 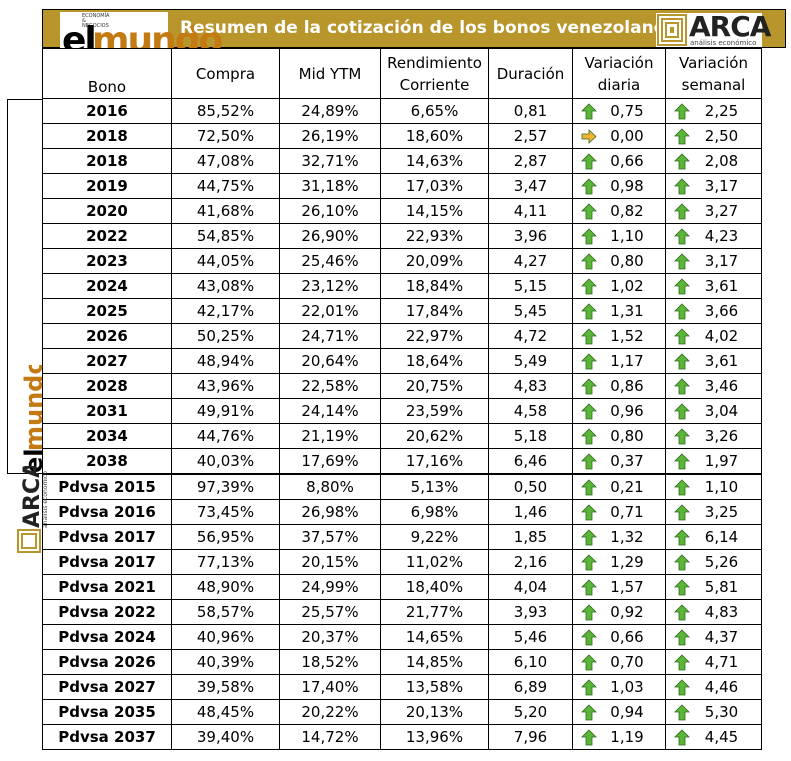 What do you see at coordinates (713, 512) in the screenshot?
I see `variacion-semanal-cell: 3,25` at bounding box center [713, 512].